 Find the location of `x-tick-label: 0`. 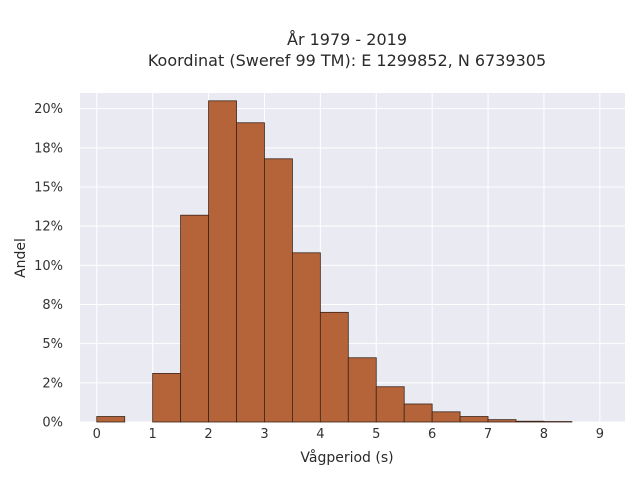

x-tick-label: 0 is located at coordinates (97, 434).